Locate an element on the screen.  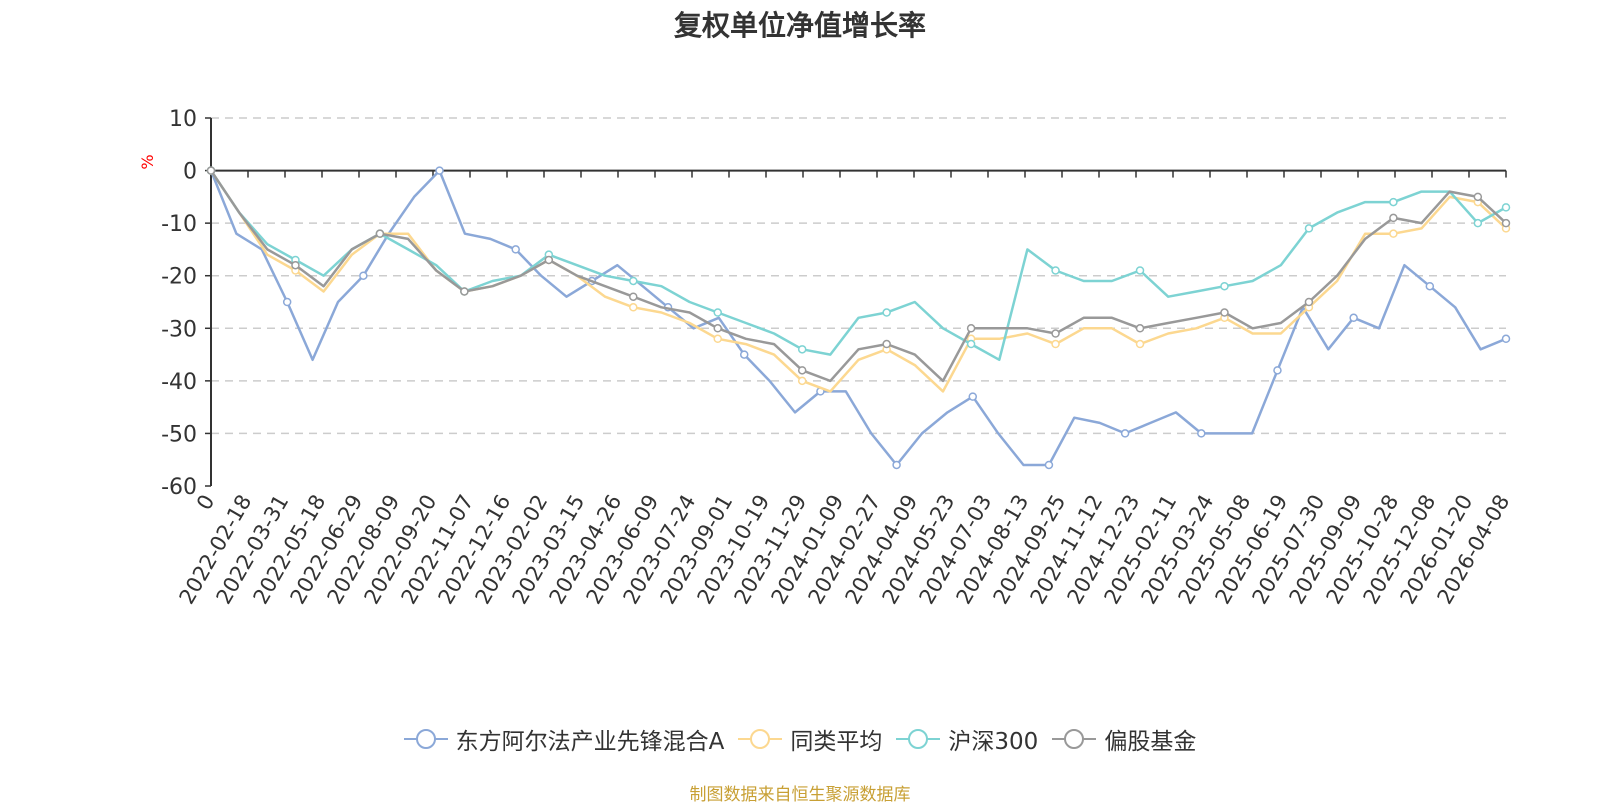
chart-title: 复权单位净值增长率 is located at coordinates (799, 25).